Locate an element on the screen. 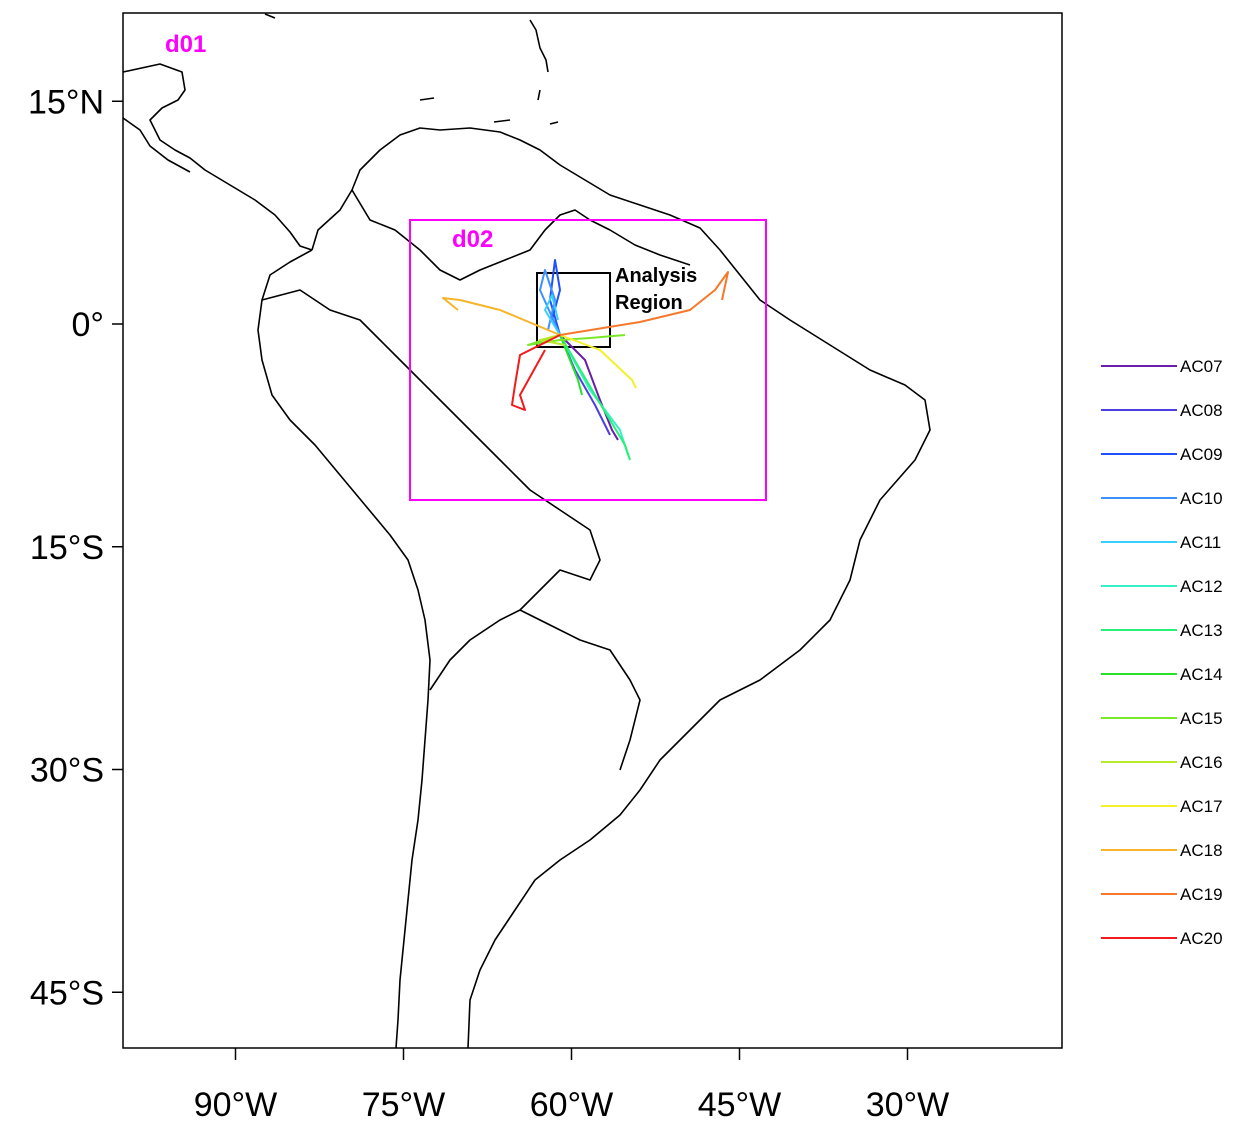 Image resolution: width=1235 pixels, height=1122 pixels. coast-caribbean-islands is located at coordinates (411, 69).